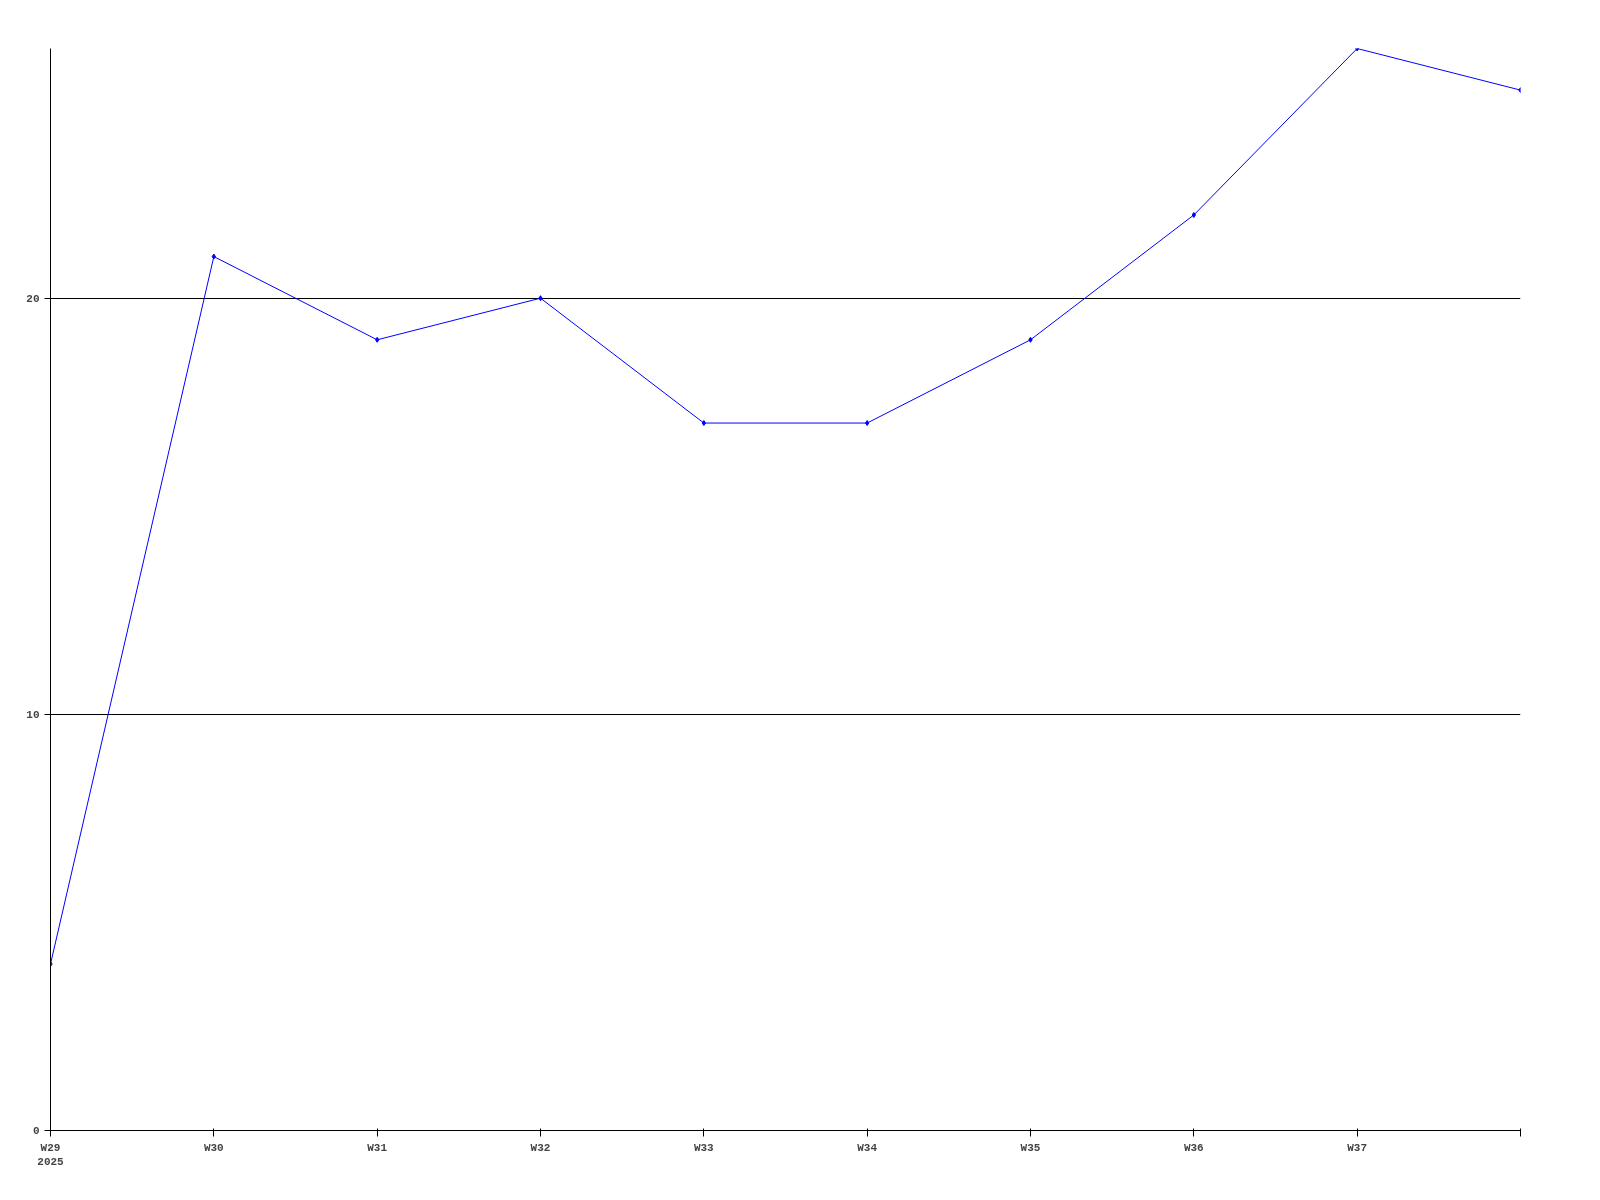 The height and width of the screenshot is (1200, 1600). What do you see at coordinates (540, 1147) in the screenshot?
I see `x-tick-label: W32` at bounding box center [540, 1147].